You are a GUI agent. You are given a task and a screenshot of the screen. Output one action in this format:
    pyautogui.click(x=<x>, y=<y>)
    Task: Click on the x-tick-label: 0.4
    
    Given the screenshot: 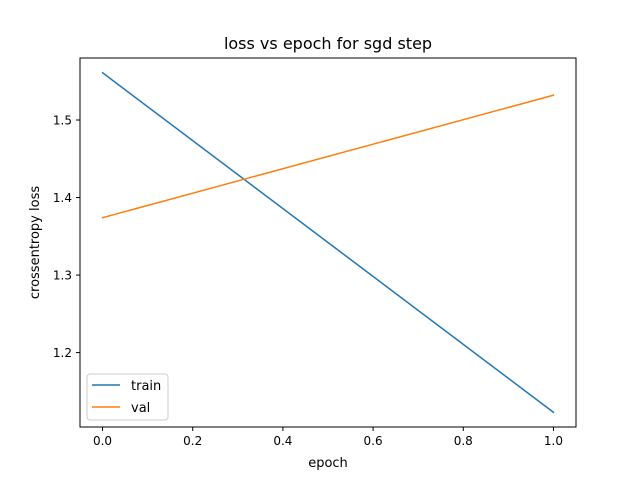 What is the action you would take?
    pyautogui.click(x=282, y=441)
    